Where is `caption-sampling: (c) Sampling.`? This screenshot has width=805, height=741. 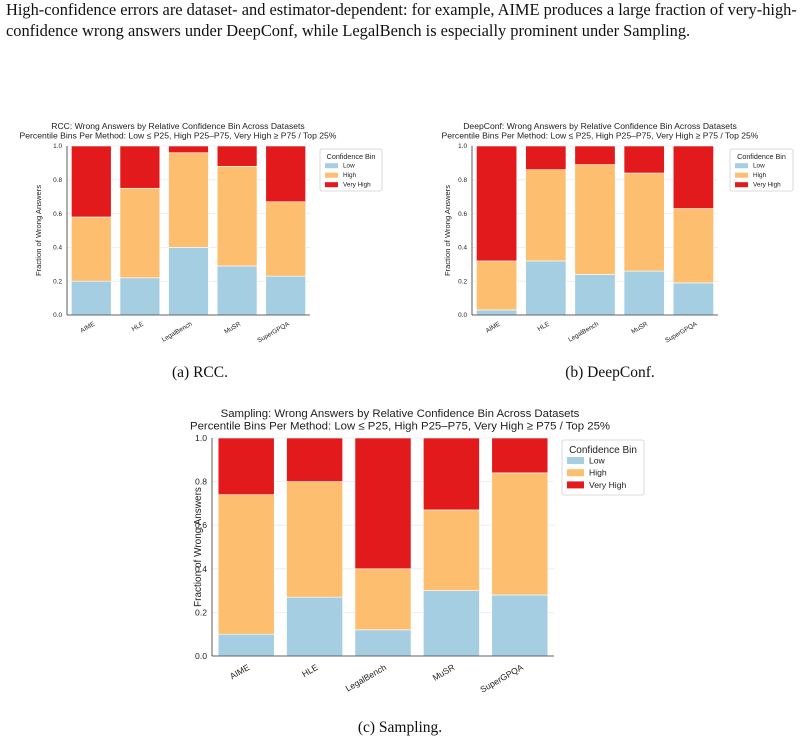
caption-sampling: (c) Sampling. is located at coordinates (400, 727).